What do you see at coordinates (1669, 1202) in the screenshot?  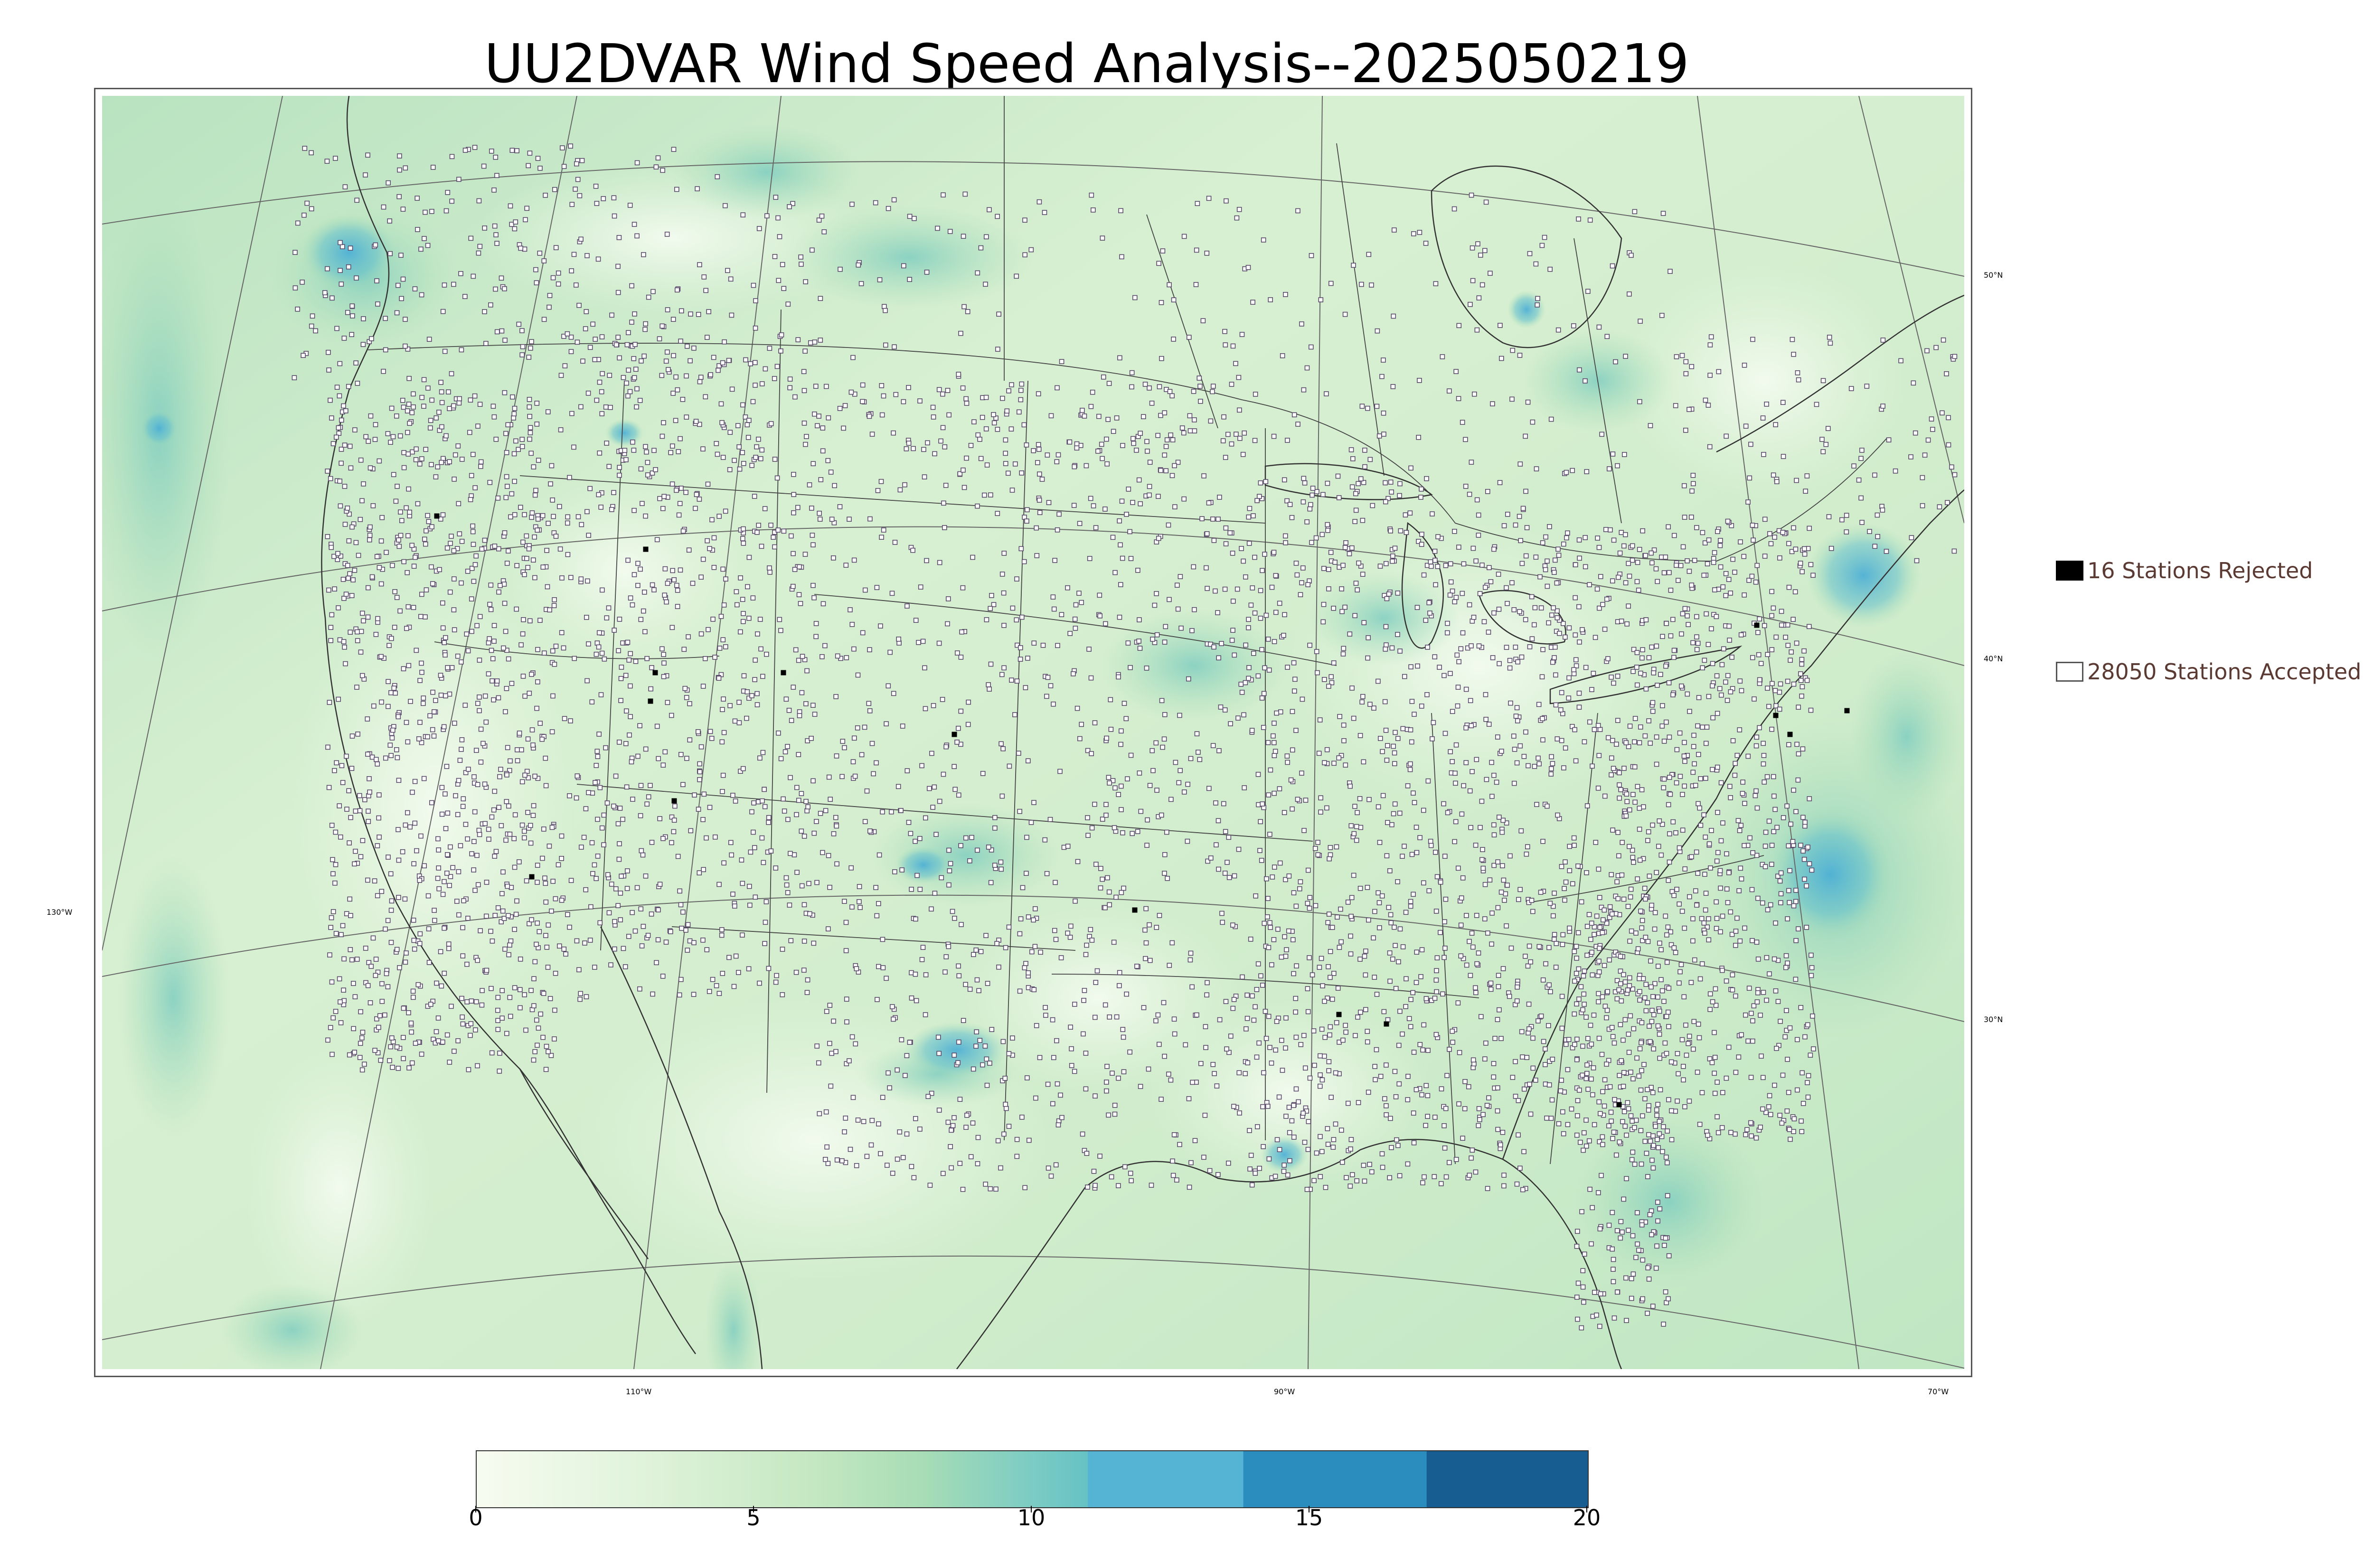 I see `moderate-wind-area` at bounding box center [1669, 1202].